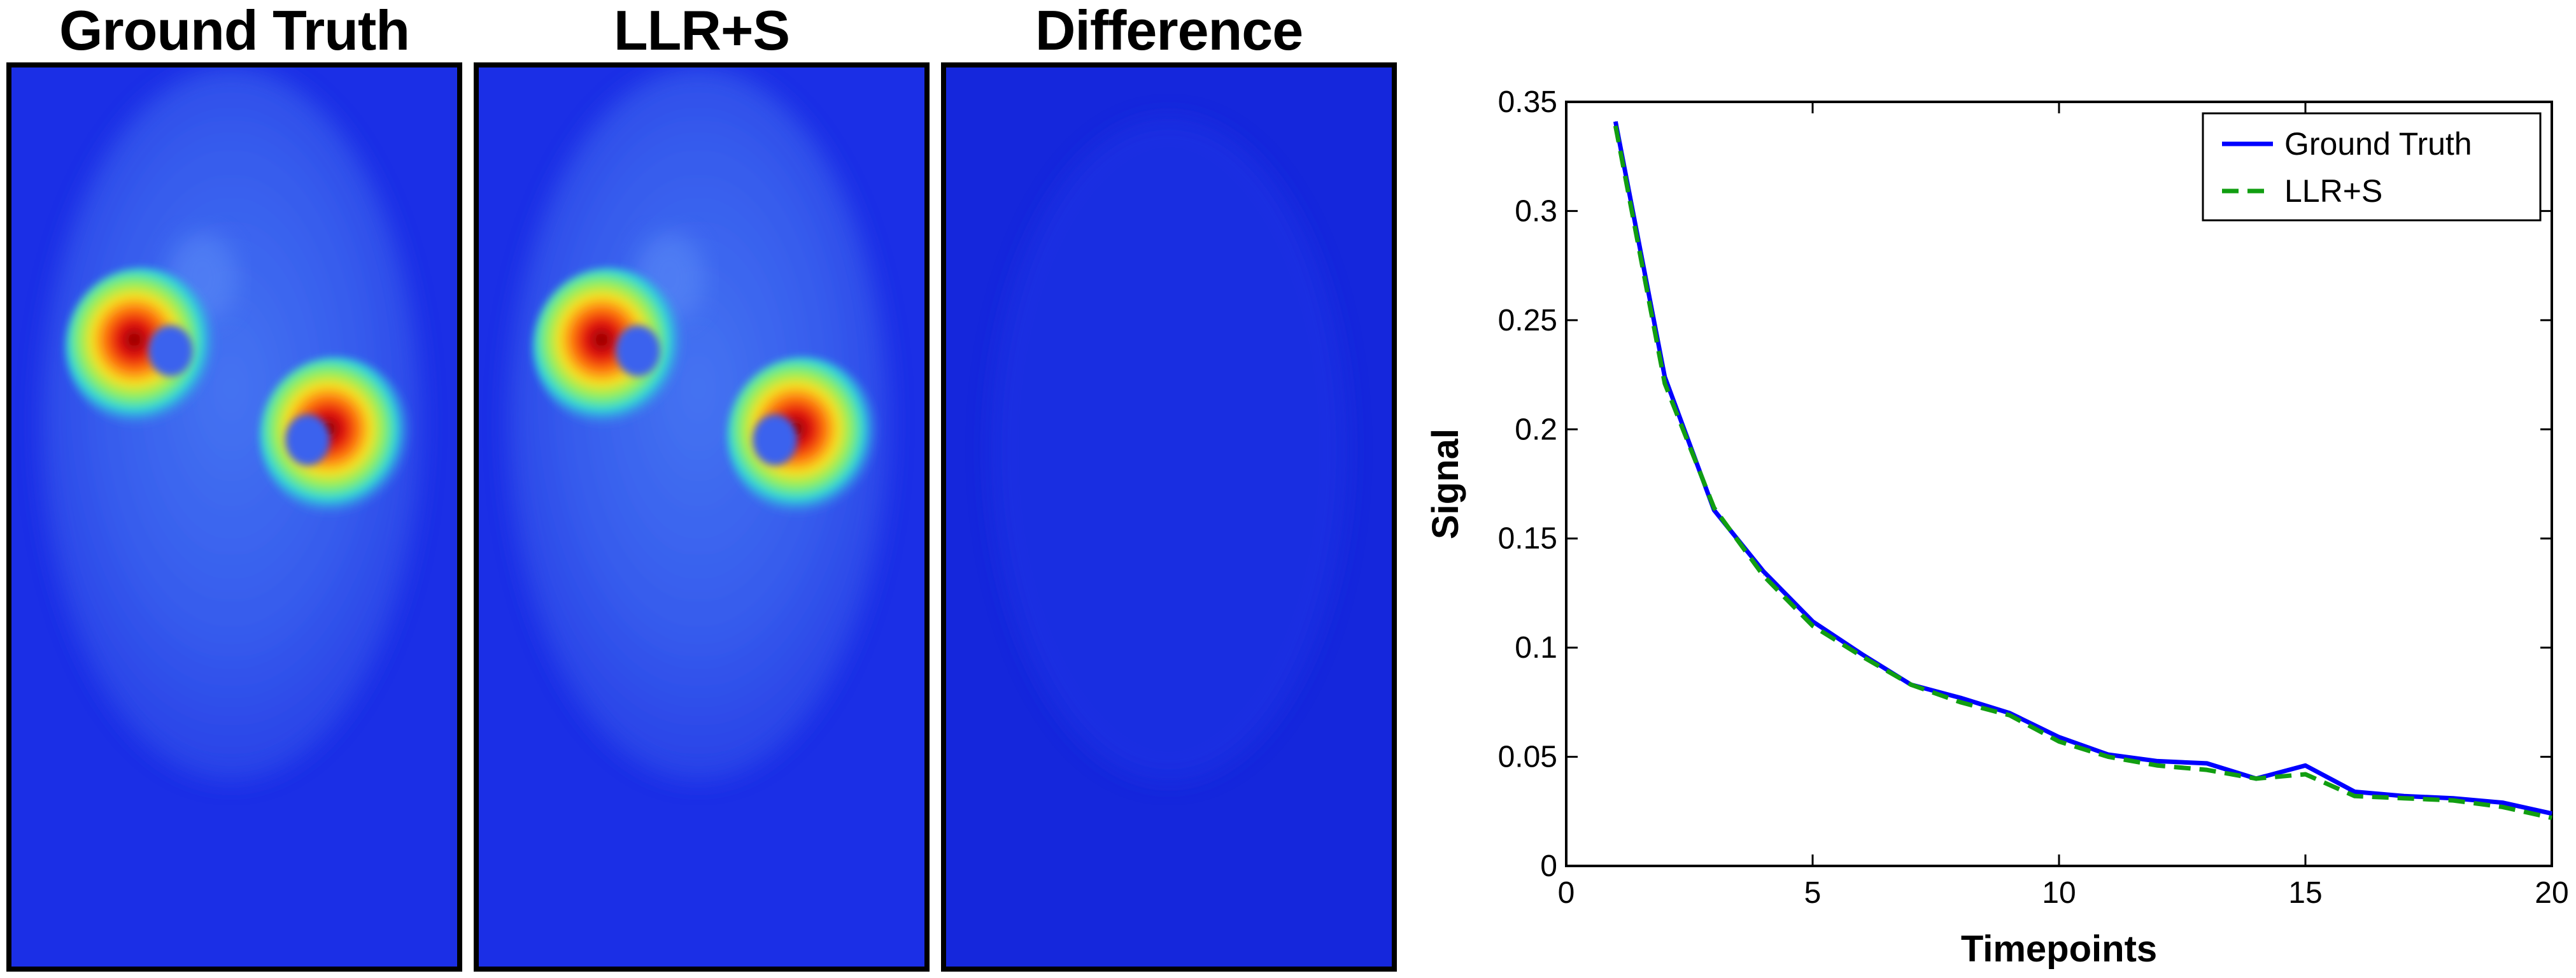 The width and height of the screenshot is (2576, 978). I want to click on y-tick-label: 0.25, so click(1527, 320).